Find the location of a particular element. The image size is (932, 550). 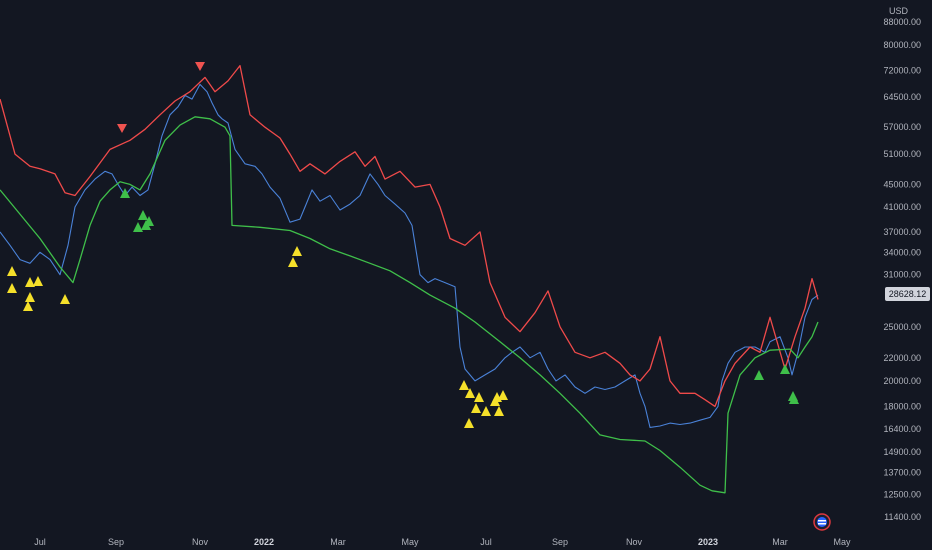

price-tick-label: 12500.00 is located at coordinates (902, 495).